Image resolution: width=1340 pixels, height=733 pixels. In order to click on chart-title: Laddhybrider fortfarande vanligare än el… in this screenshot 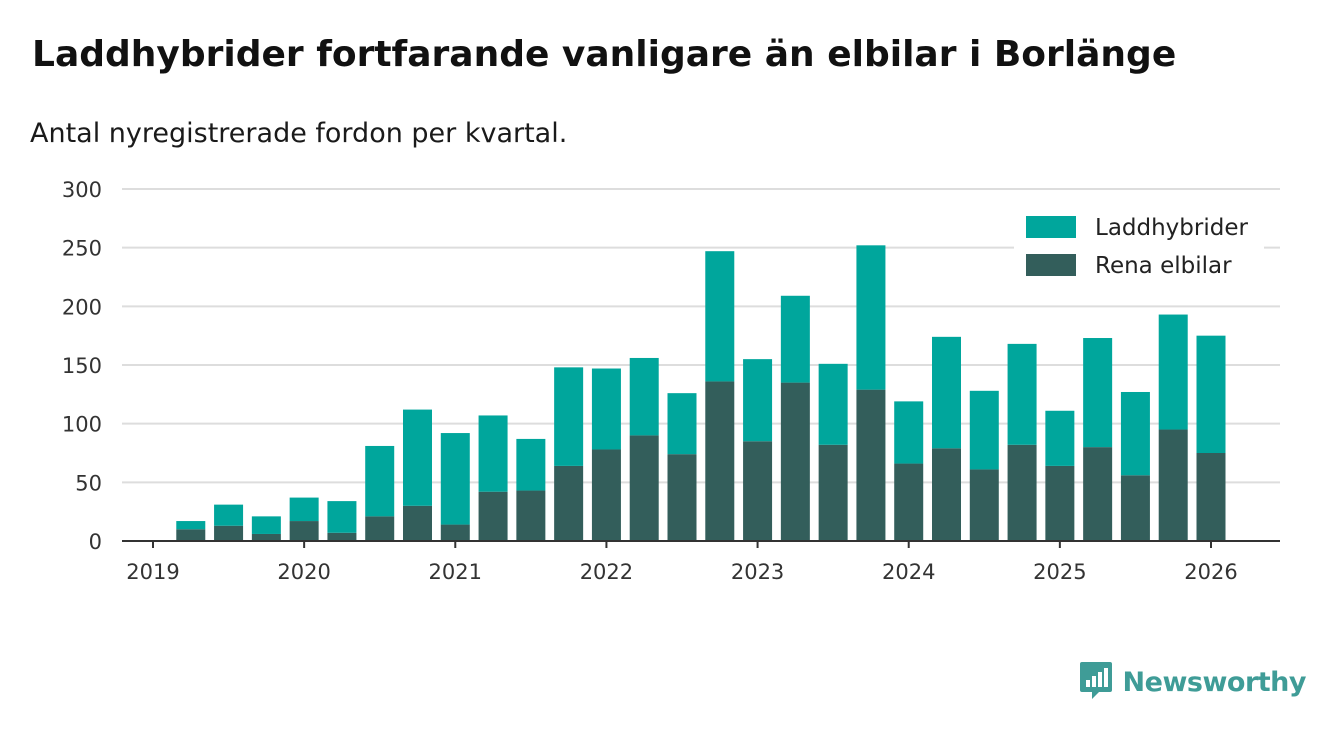, I will do `click(604, 54)`.